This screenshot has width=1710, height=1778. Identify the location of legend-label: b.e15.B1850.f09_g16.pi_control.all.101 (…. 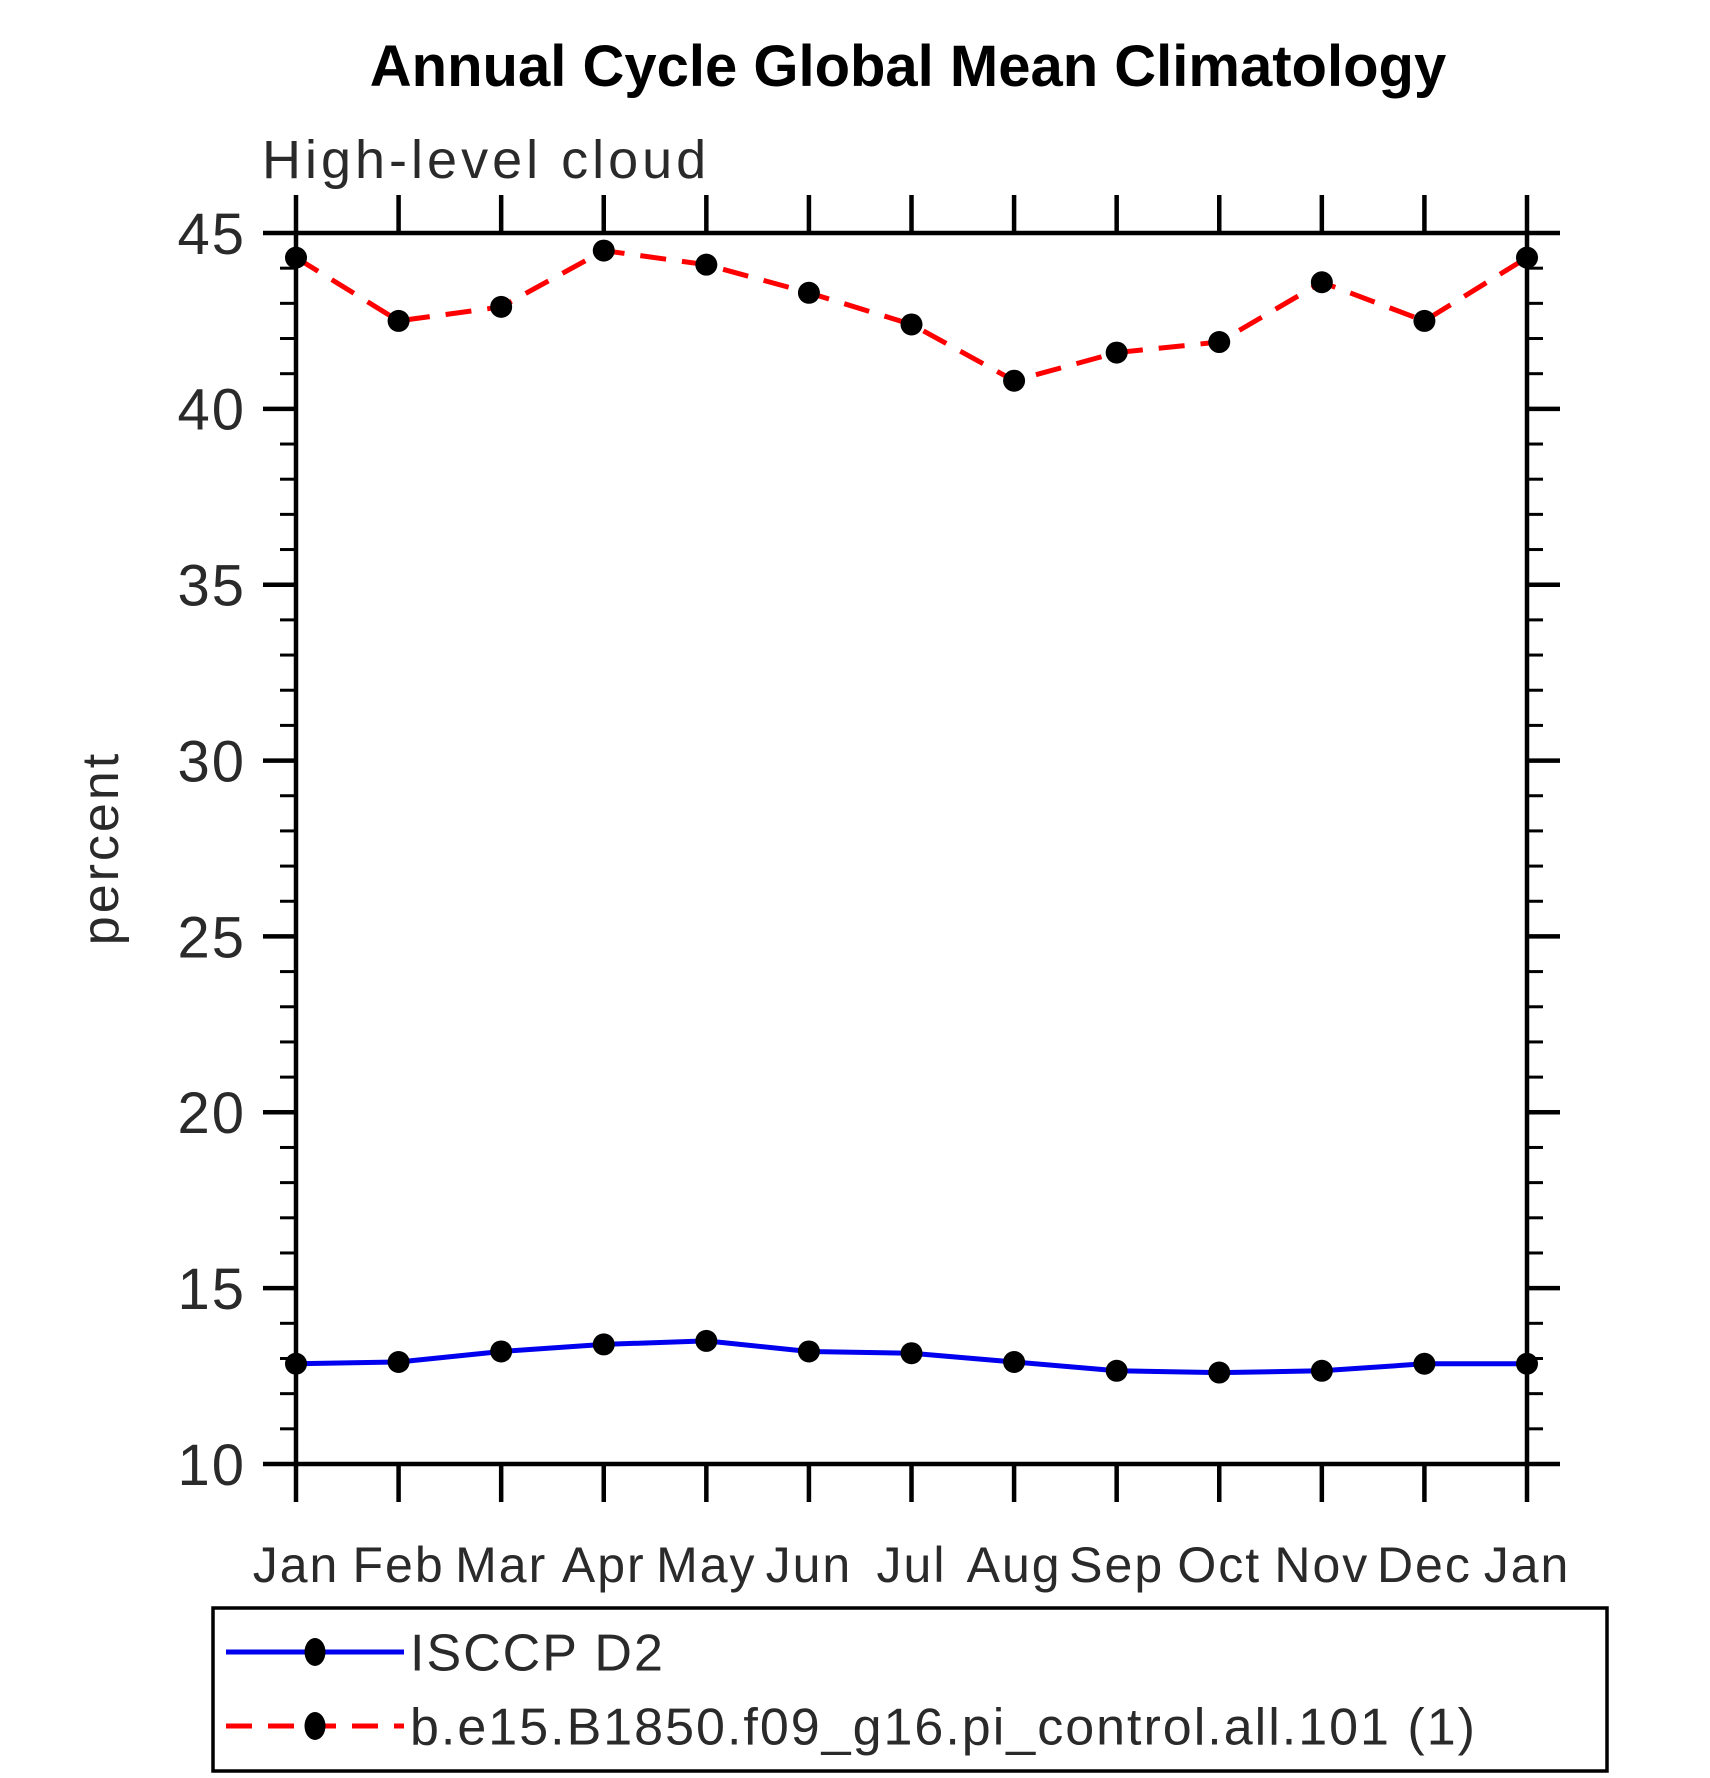
(943, 1728).